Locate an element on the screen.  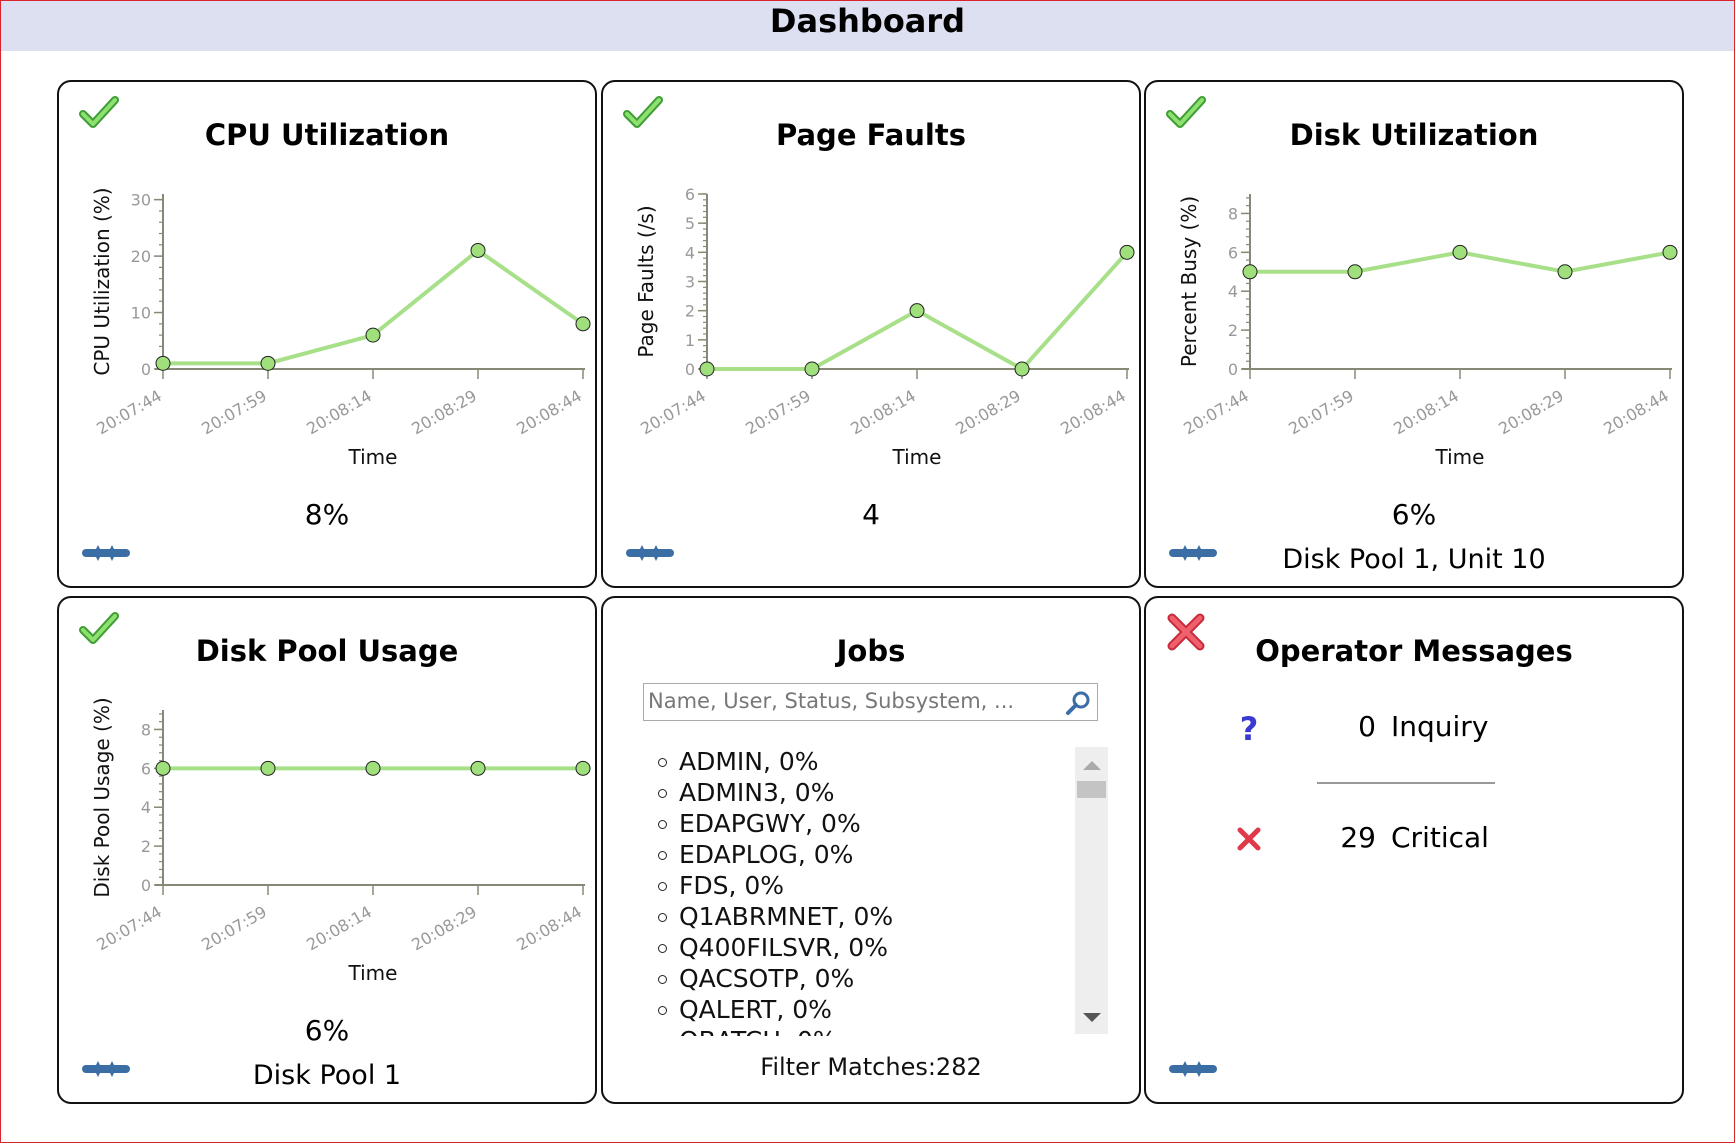
y-tick-label: 1 is located at coordinates (690, 340).